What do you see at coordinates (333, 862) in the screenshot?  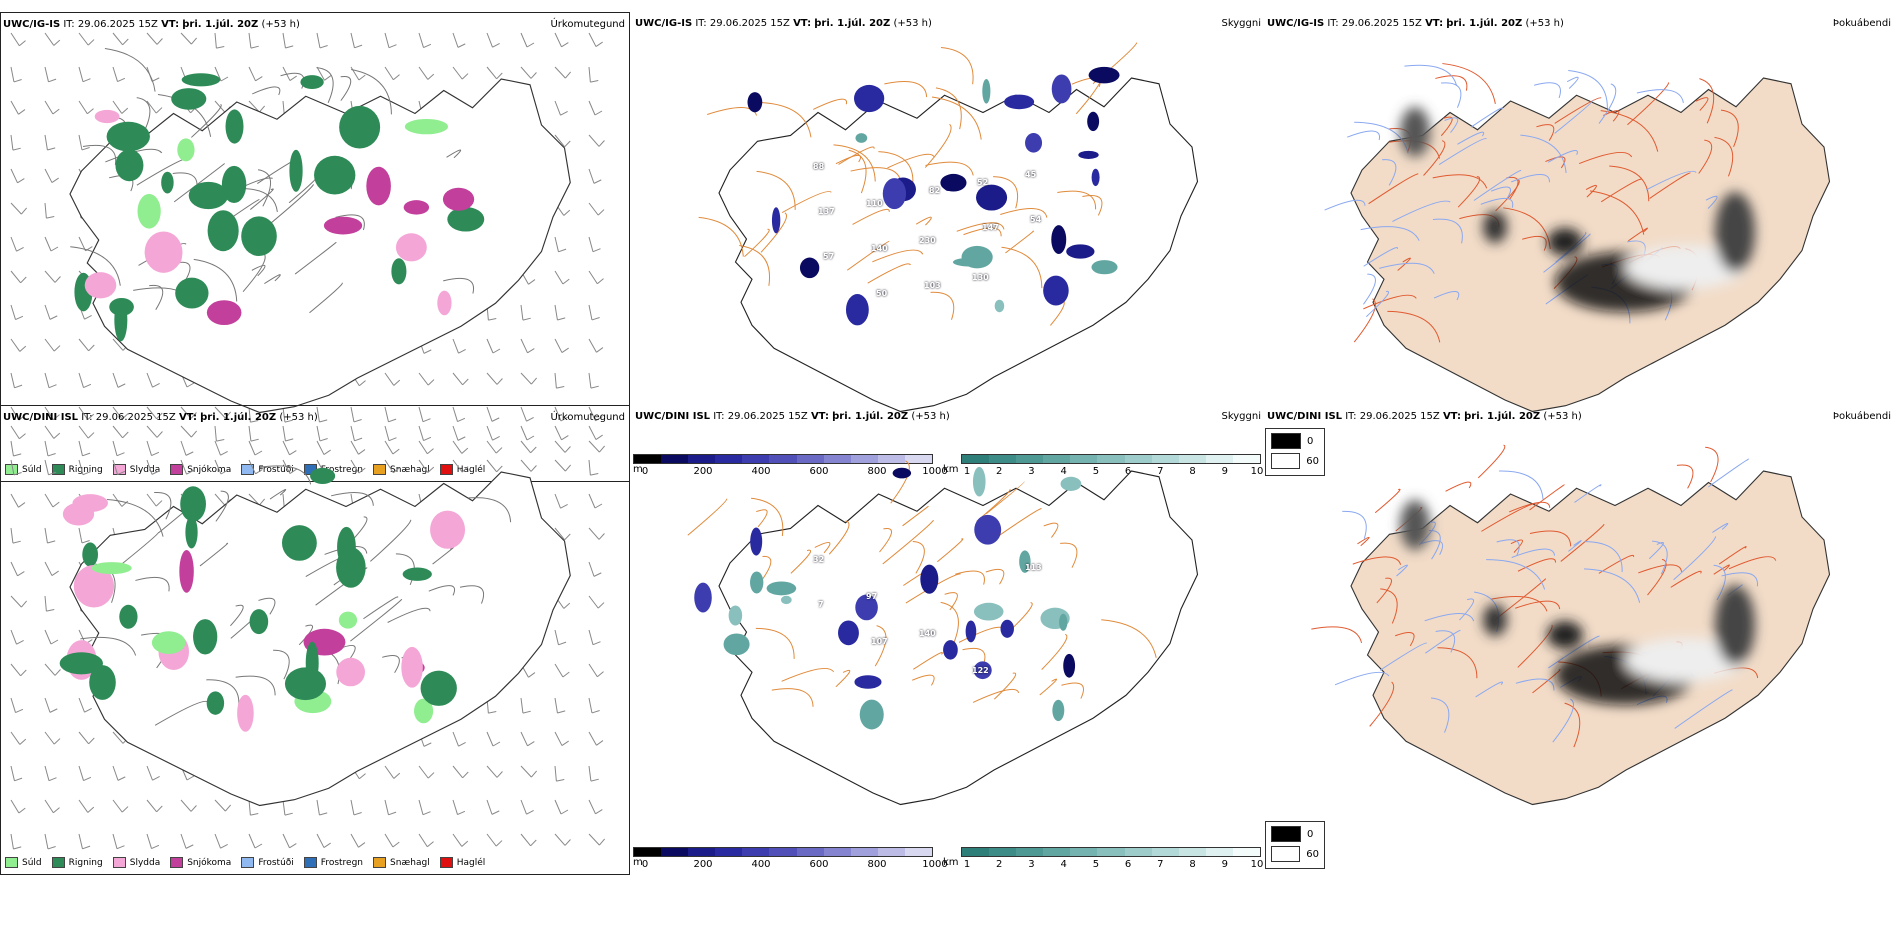 I see `legend-item: Frostregn` at bounding box center [333, 862].